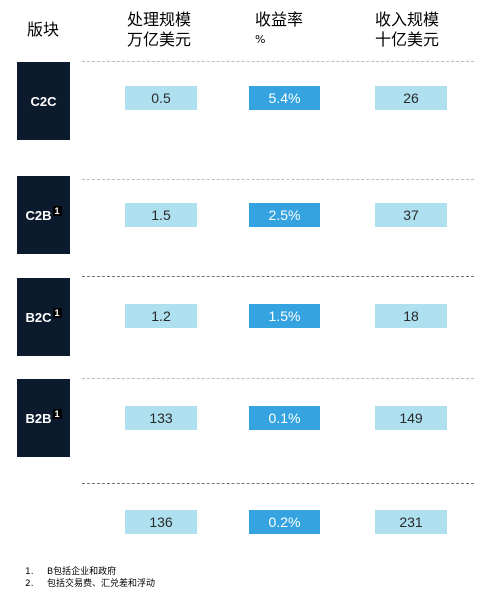 Image resolution: width=498 pixels, height=607 pixels. I want to click on footnote-number: 1., so click(29, 572).